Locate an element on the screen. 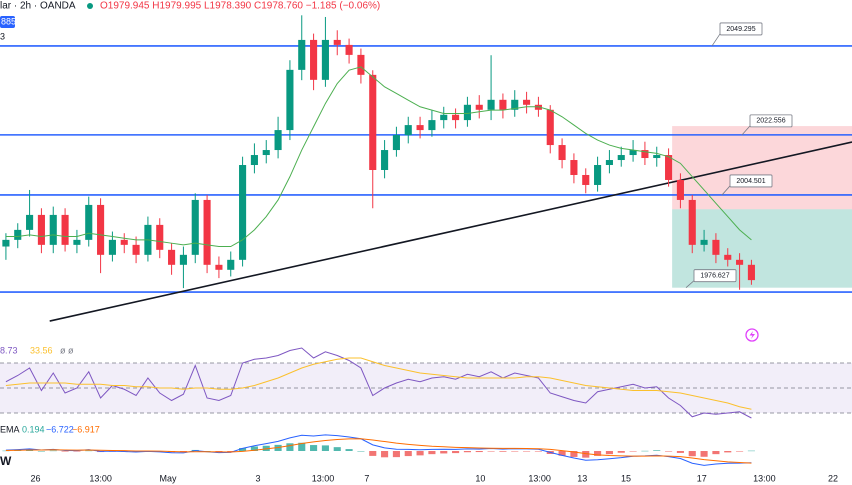  x-tick-label: 7 is located at coordinates (366, 478).